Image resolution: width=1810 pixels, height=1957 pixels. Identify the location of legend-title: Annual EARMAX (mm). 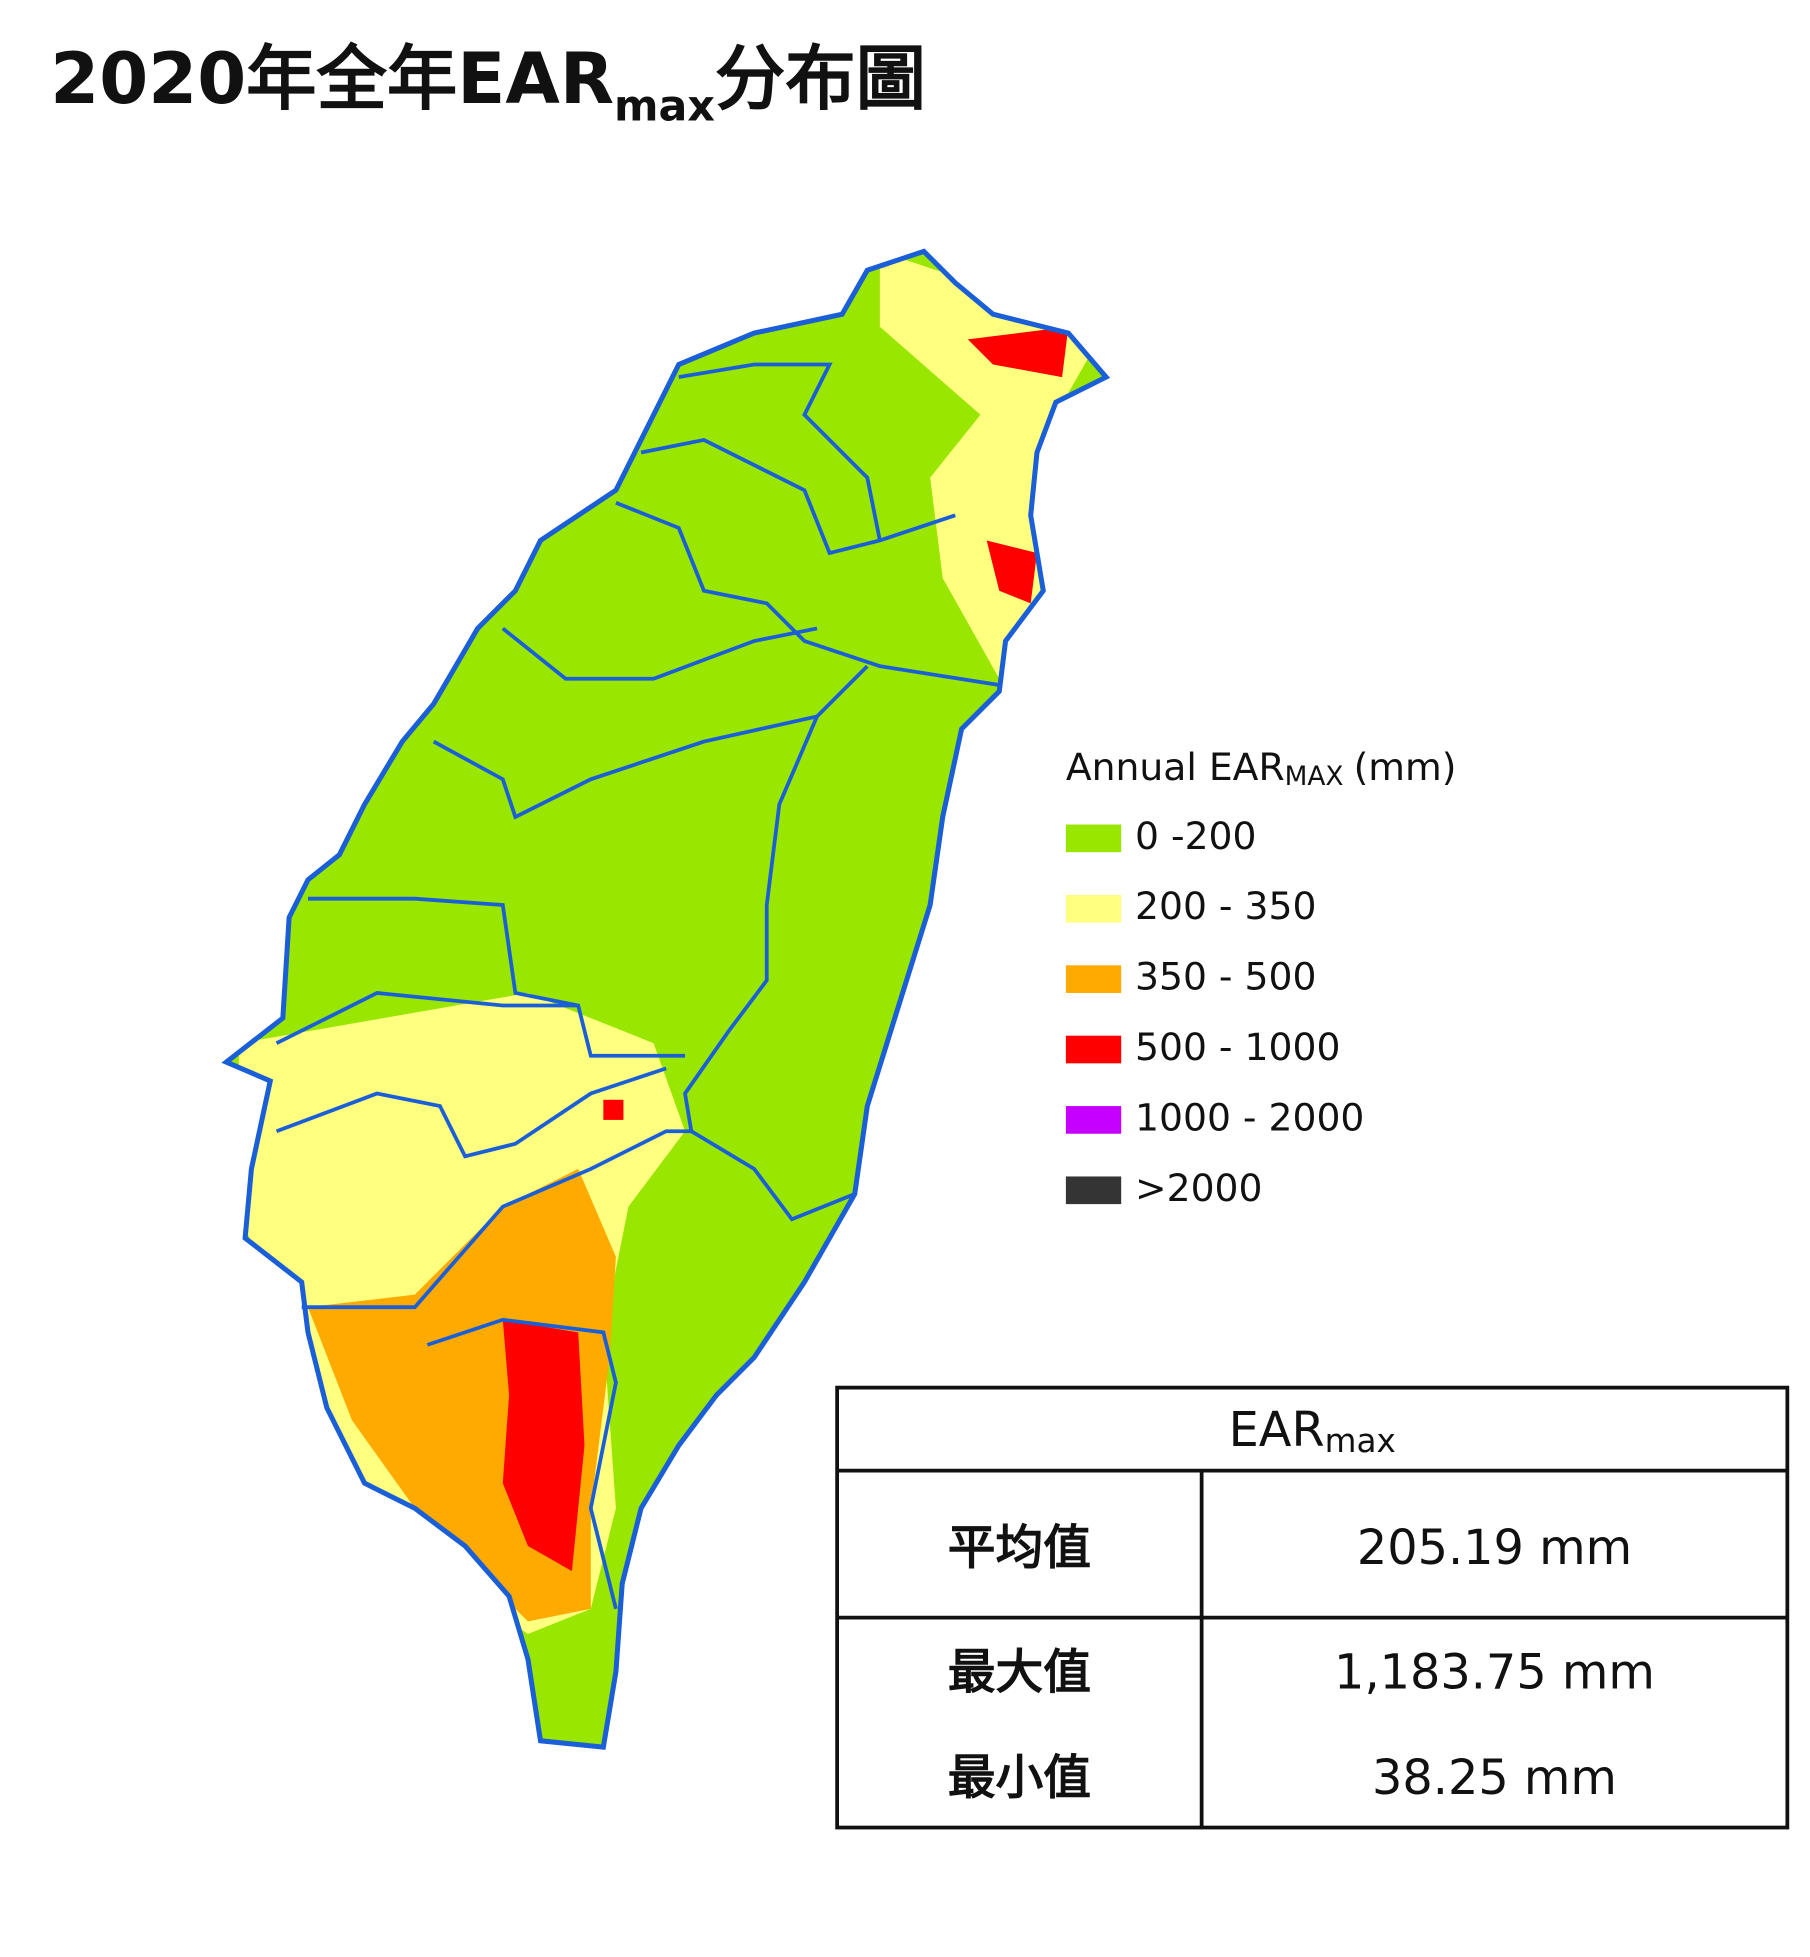
(1261, 768).